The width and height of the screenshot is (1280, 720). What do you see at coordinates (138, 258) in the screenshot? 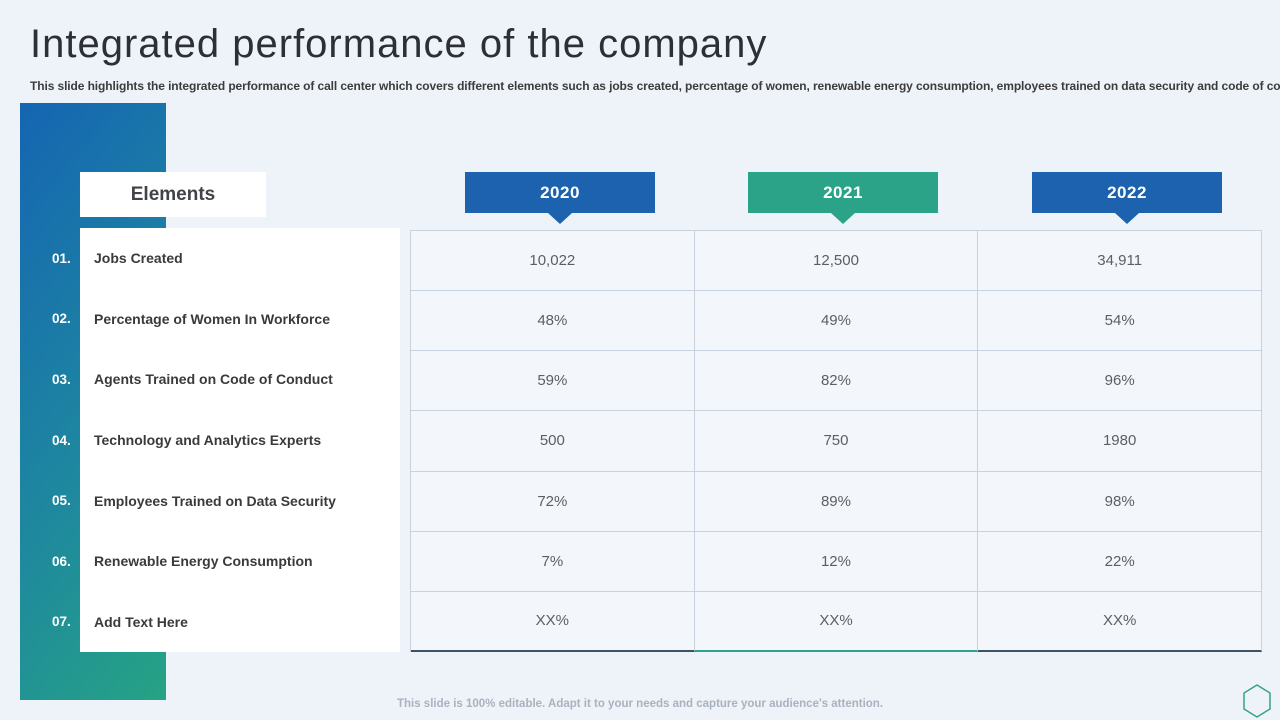
I see `row-label: Jobs Created` at bounding box center [138, 258].